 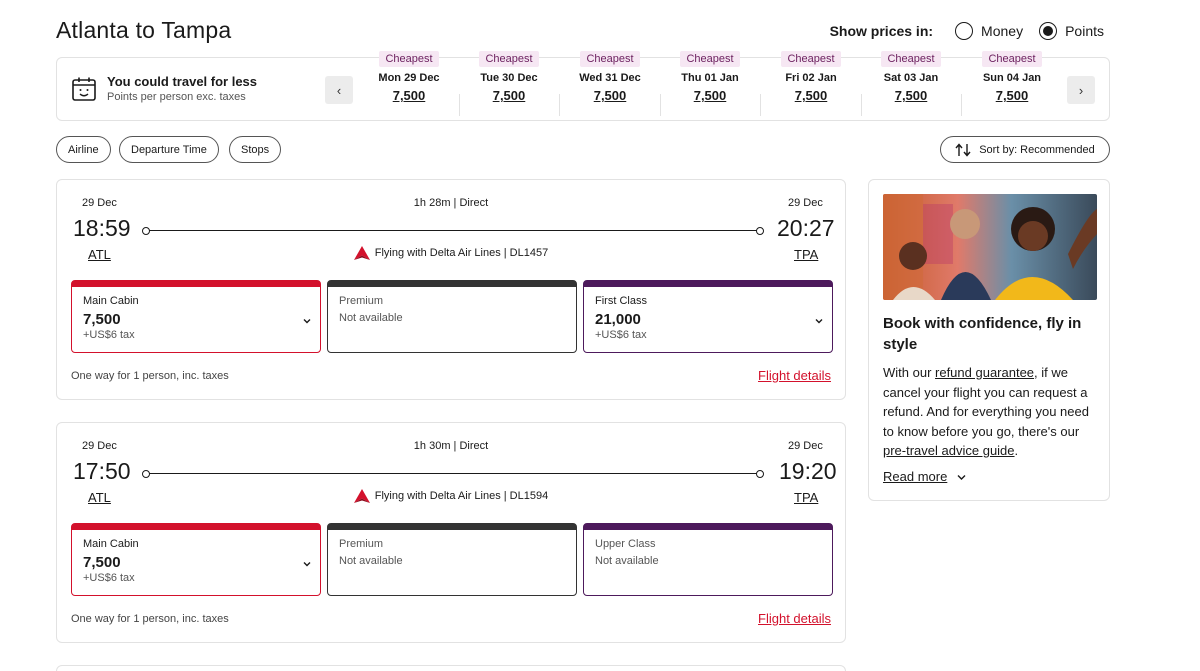 I want to click on arrival-time: 19:20, so click(x=808, y=471).